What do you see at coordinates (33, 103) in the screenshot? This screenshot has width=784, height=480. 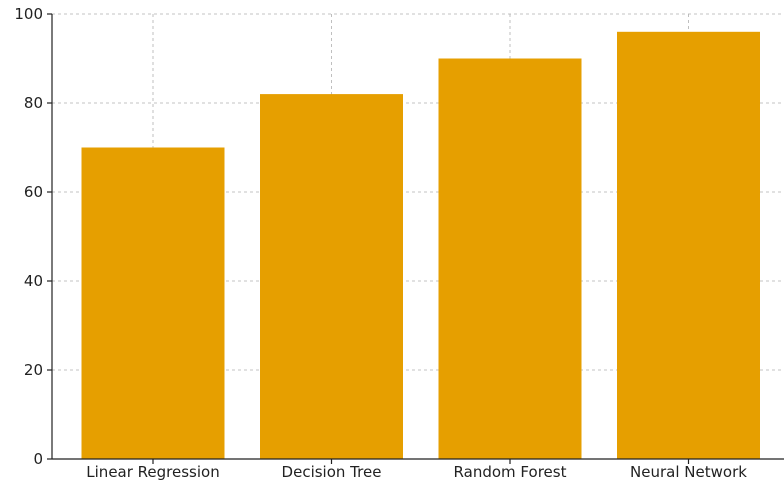 I see `y-tick-label: 80` at bounding box center [33, 103].